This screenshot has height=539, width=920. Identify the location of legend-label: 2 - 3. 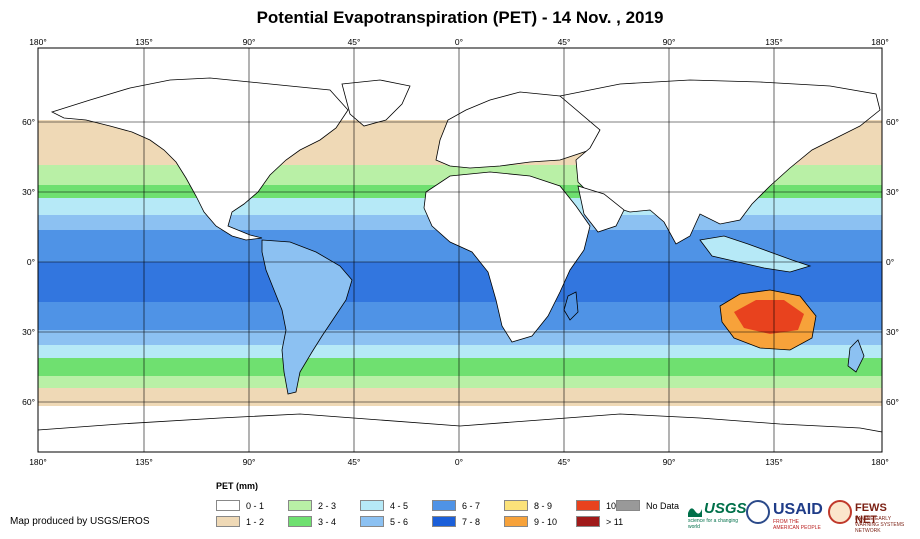
(327, 506).